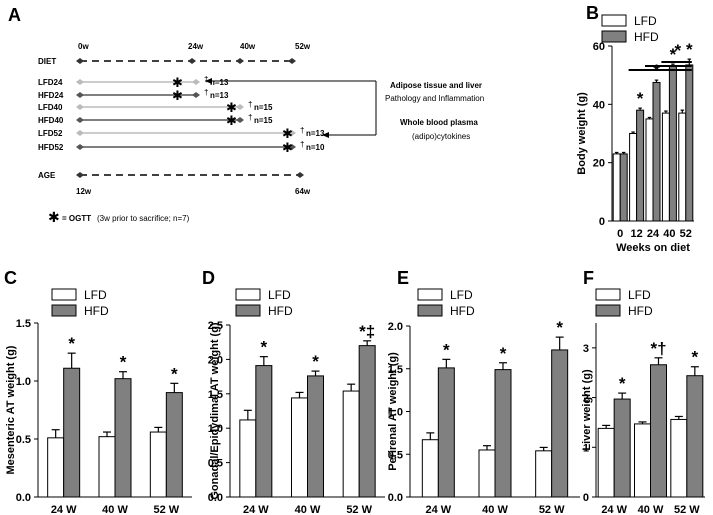 Image resolution: width=713 pixels, height=515 pixels. What do you see at coordinates (586, 498) in the screenshot?
I see `y-tick-label: 0` at bounding box center [586, 498].